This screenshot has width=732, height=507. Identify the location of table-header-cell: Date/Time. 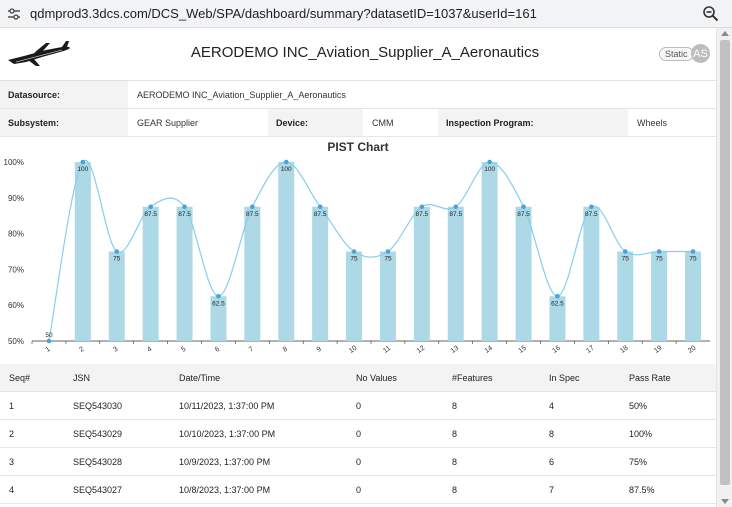
(200, 378).